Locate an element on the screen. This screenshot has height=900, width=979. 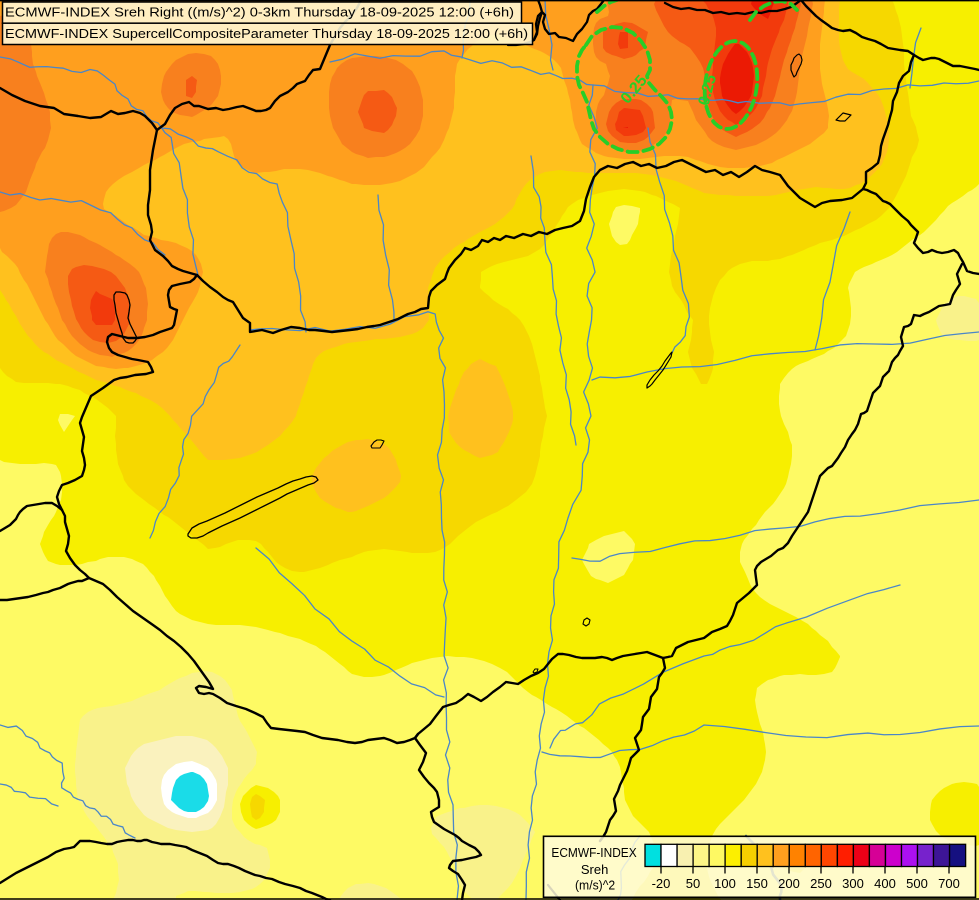
svg-text: 50 is located at coordinates (693, 883).